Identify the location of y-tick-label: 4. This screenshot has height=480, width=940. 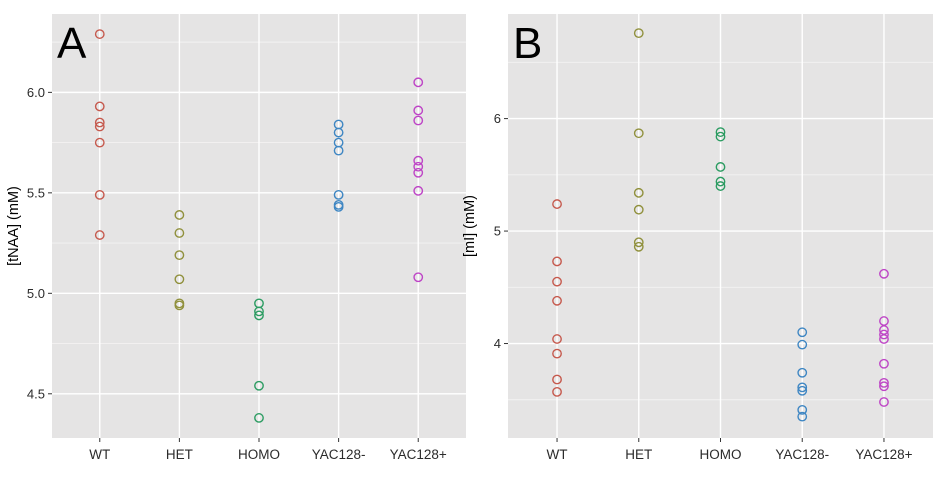
(497, 343).